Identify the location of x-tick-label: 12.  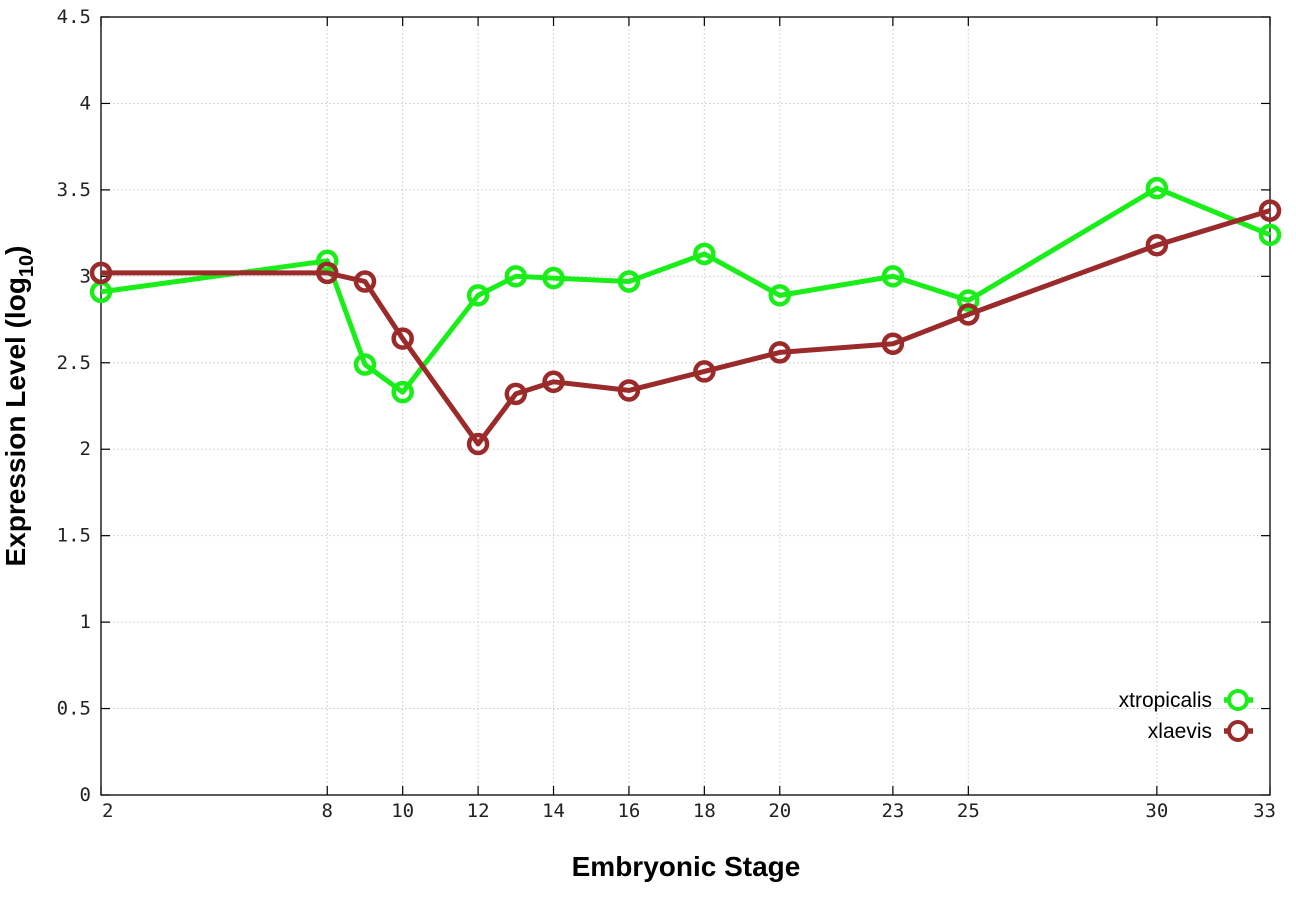
(478, 811).